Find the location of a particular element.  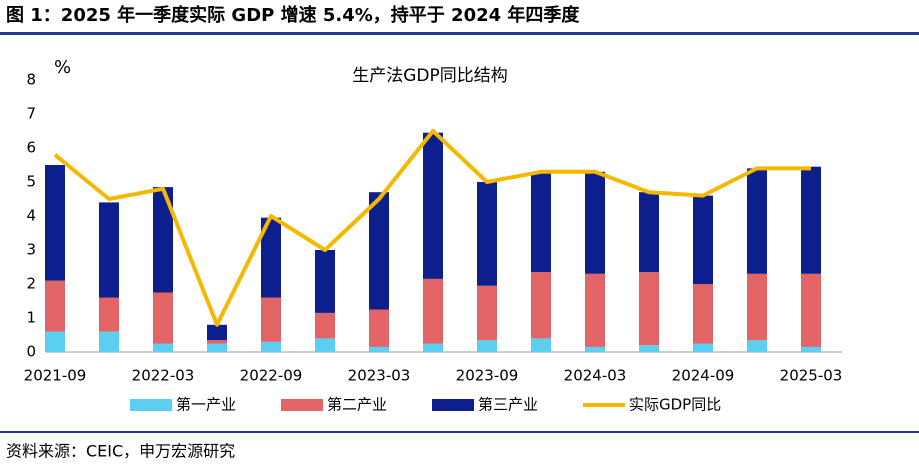

legend-label: 第三产业 is located at coordinates (508, 405).